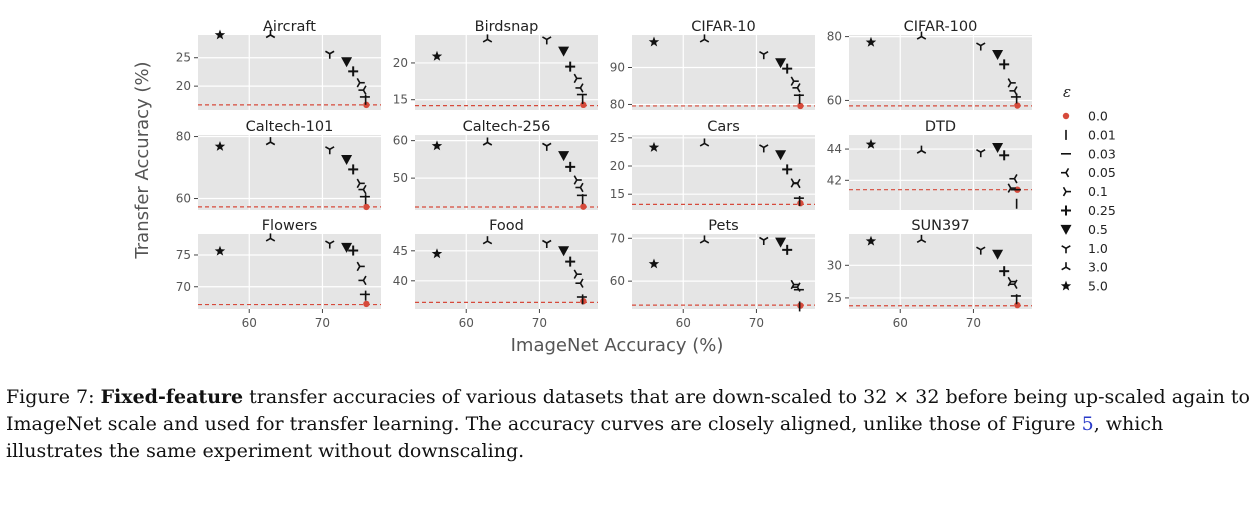  Describe the element at coordinates (1088, 188) in the screenshot. I see `legend: ε 0.0 0.01 0.03 0.05 0.1 0.25 0.5 1.0 3.0 5.0` at that location.